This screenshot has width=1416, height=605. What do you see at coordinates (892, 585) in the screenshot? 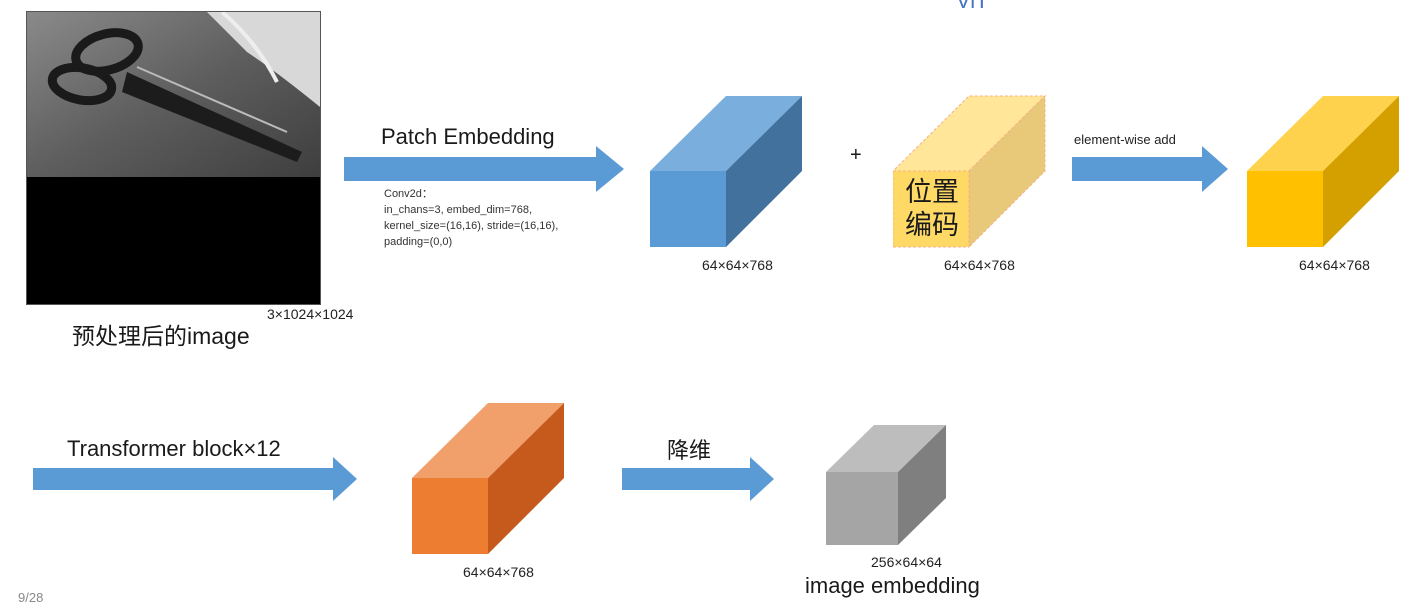
I see `image-embedding-caption: image embedding` at bounding box center [892, 585].